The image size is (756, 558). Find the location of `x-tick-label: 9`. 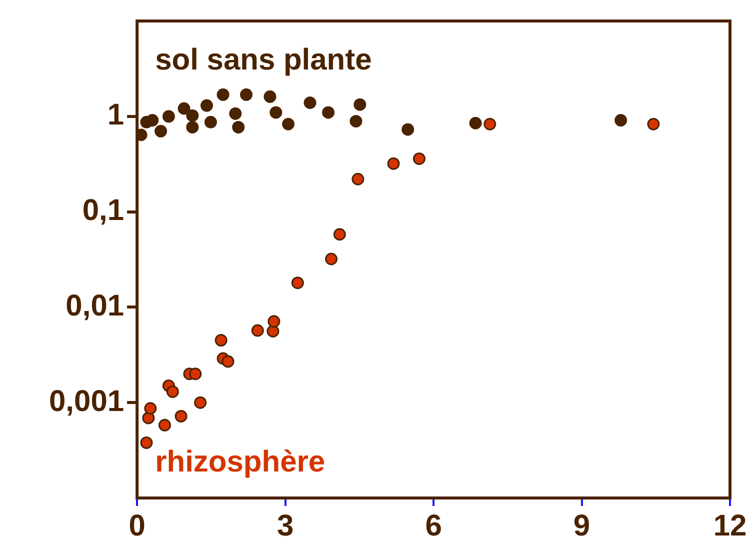

x-tick-label: 9 is located at coordinates (581, 525).